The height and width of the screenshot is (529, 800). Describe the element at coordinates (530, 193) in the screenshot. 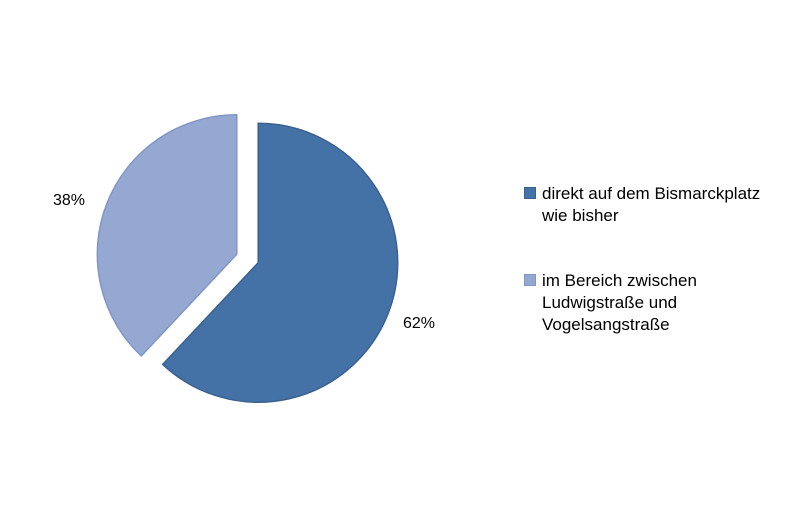

I see `legend-swatch-dark-blue-icon` at that location.